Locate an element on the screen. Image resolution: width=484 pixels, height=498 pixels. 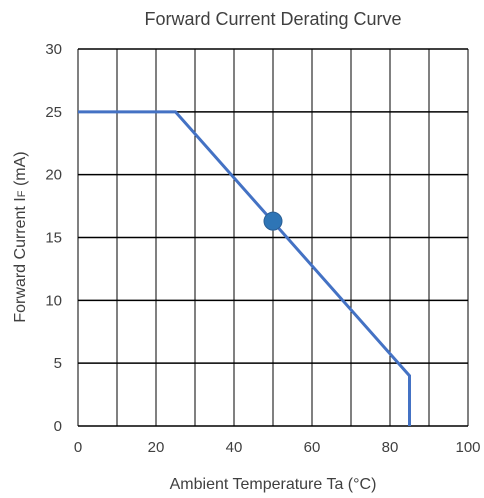
operating-point-marker is located at coordinates (273, 221).